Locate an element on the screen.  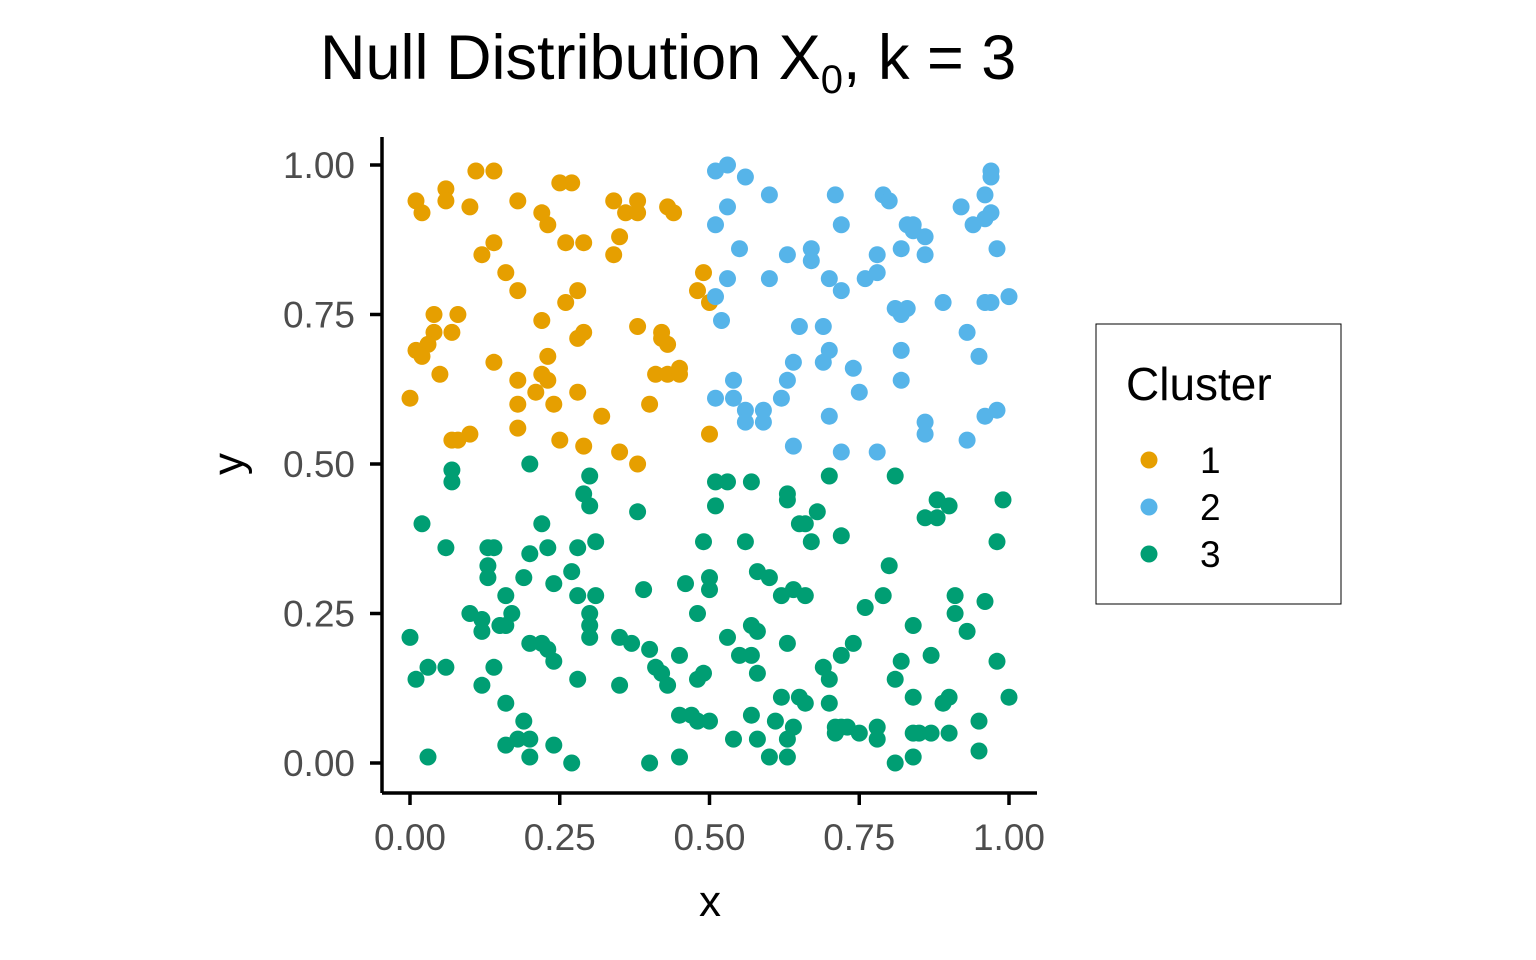
legend-label-cluster-2: 2 is located at coordinates (1210, 507).